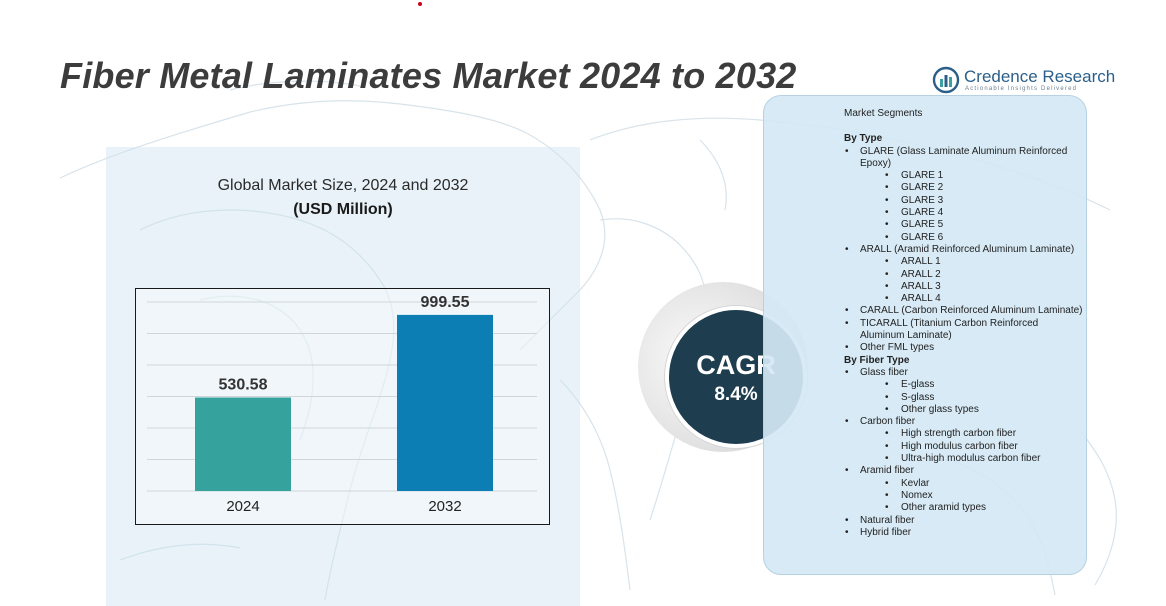 The image size is (1166, 606). I want to click on segment-subitem: ARALL 1, so click(964, 262).